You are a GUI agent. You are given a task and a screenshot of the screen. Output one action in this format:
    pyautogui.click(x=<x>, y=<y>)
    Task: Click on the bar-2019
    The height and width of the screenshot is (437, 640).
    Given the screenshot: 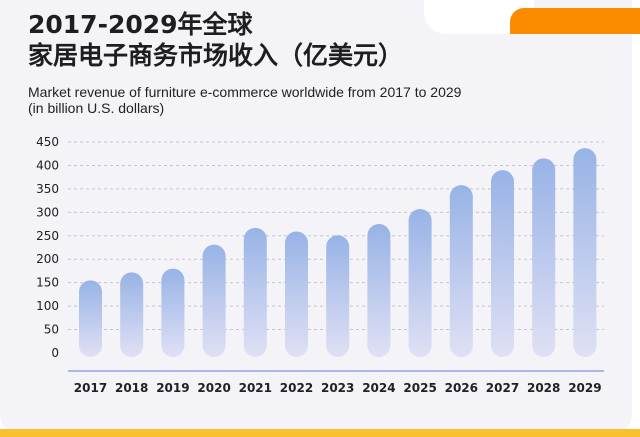 What is the action you would take?
    pyautogui.click(x=173, y=312)
    